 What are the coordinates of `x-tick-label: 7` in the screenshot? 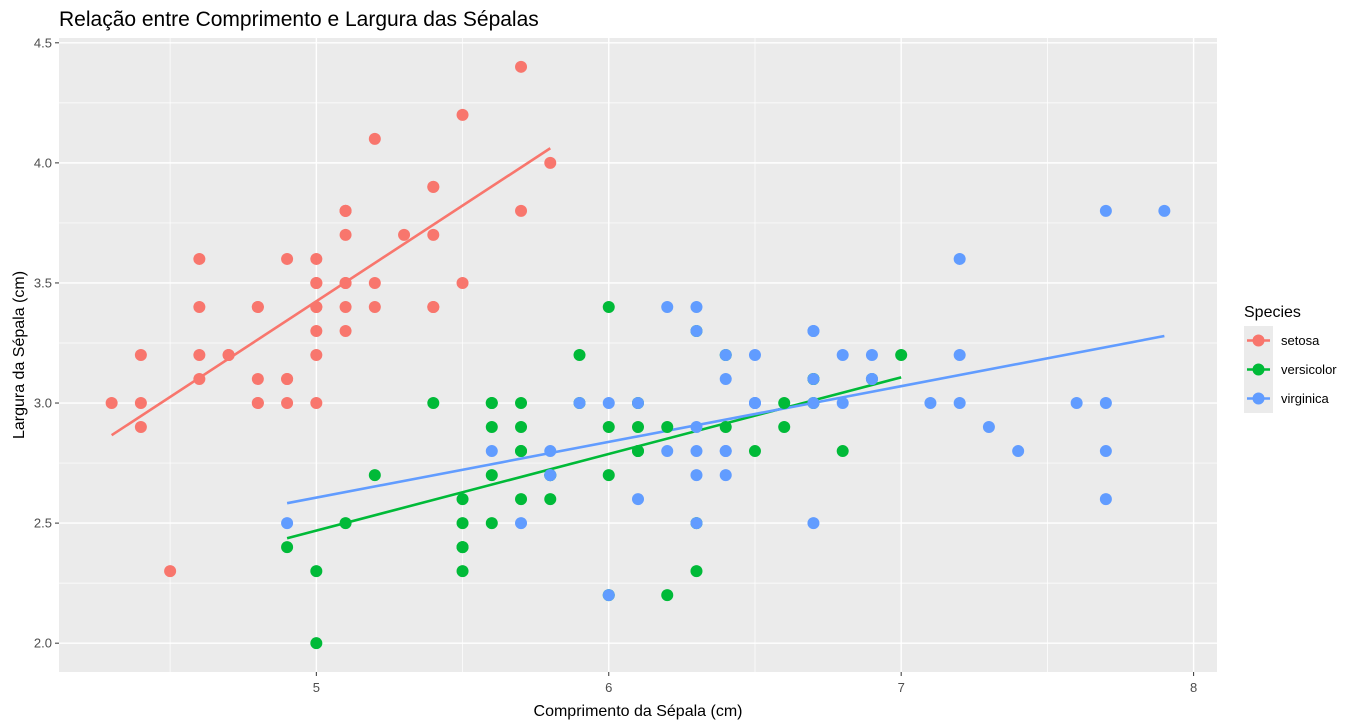 It's located at (901, 687).